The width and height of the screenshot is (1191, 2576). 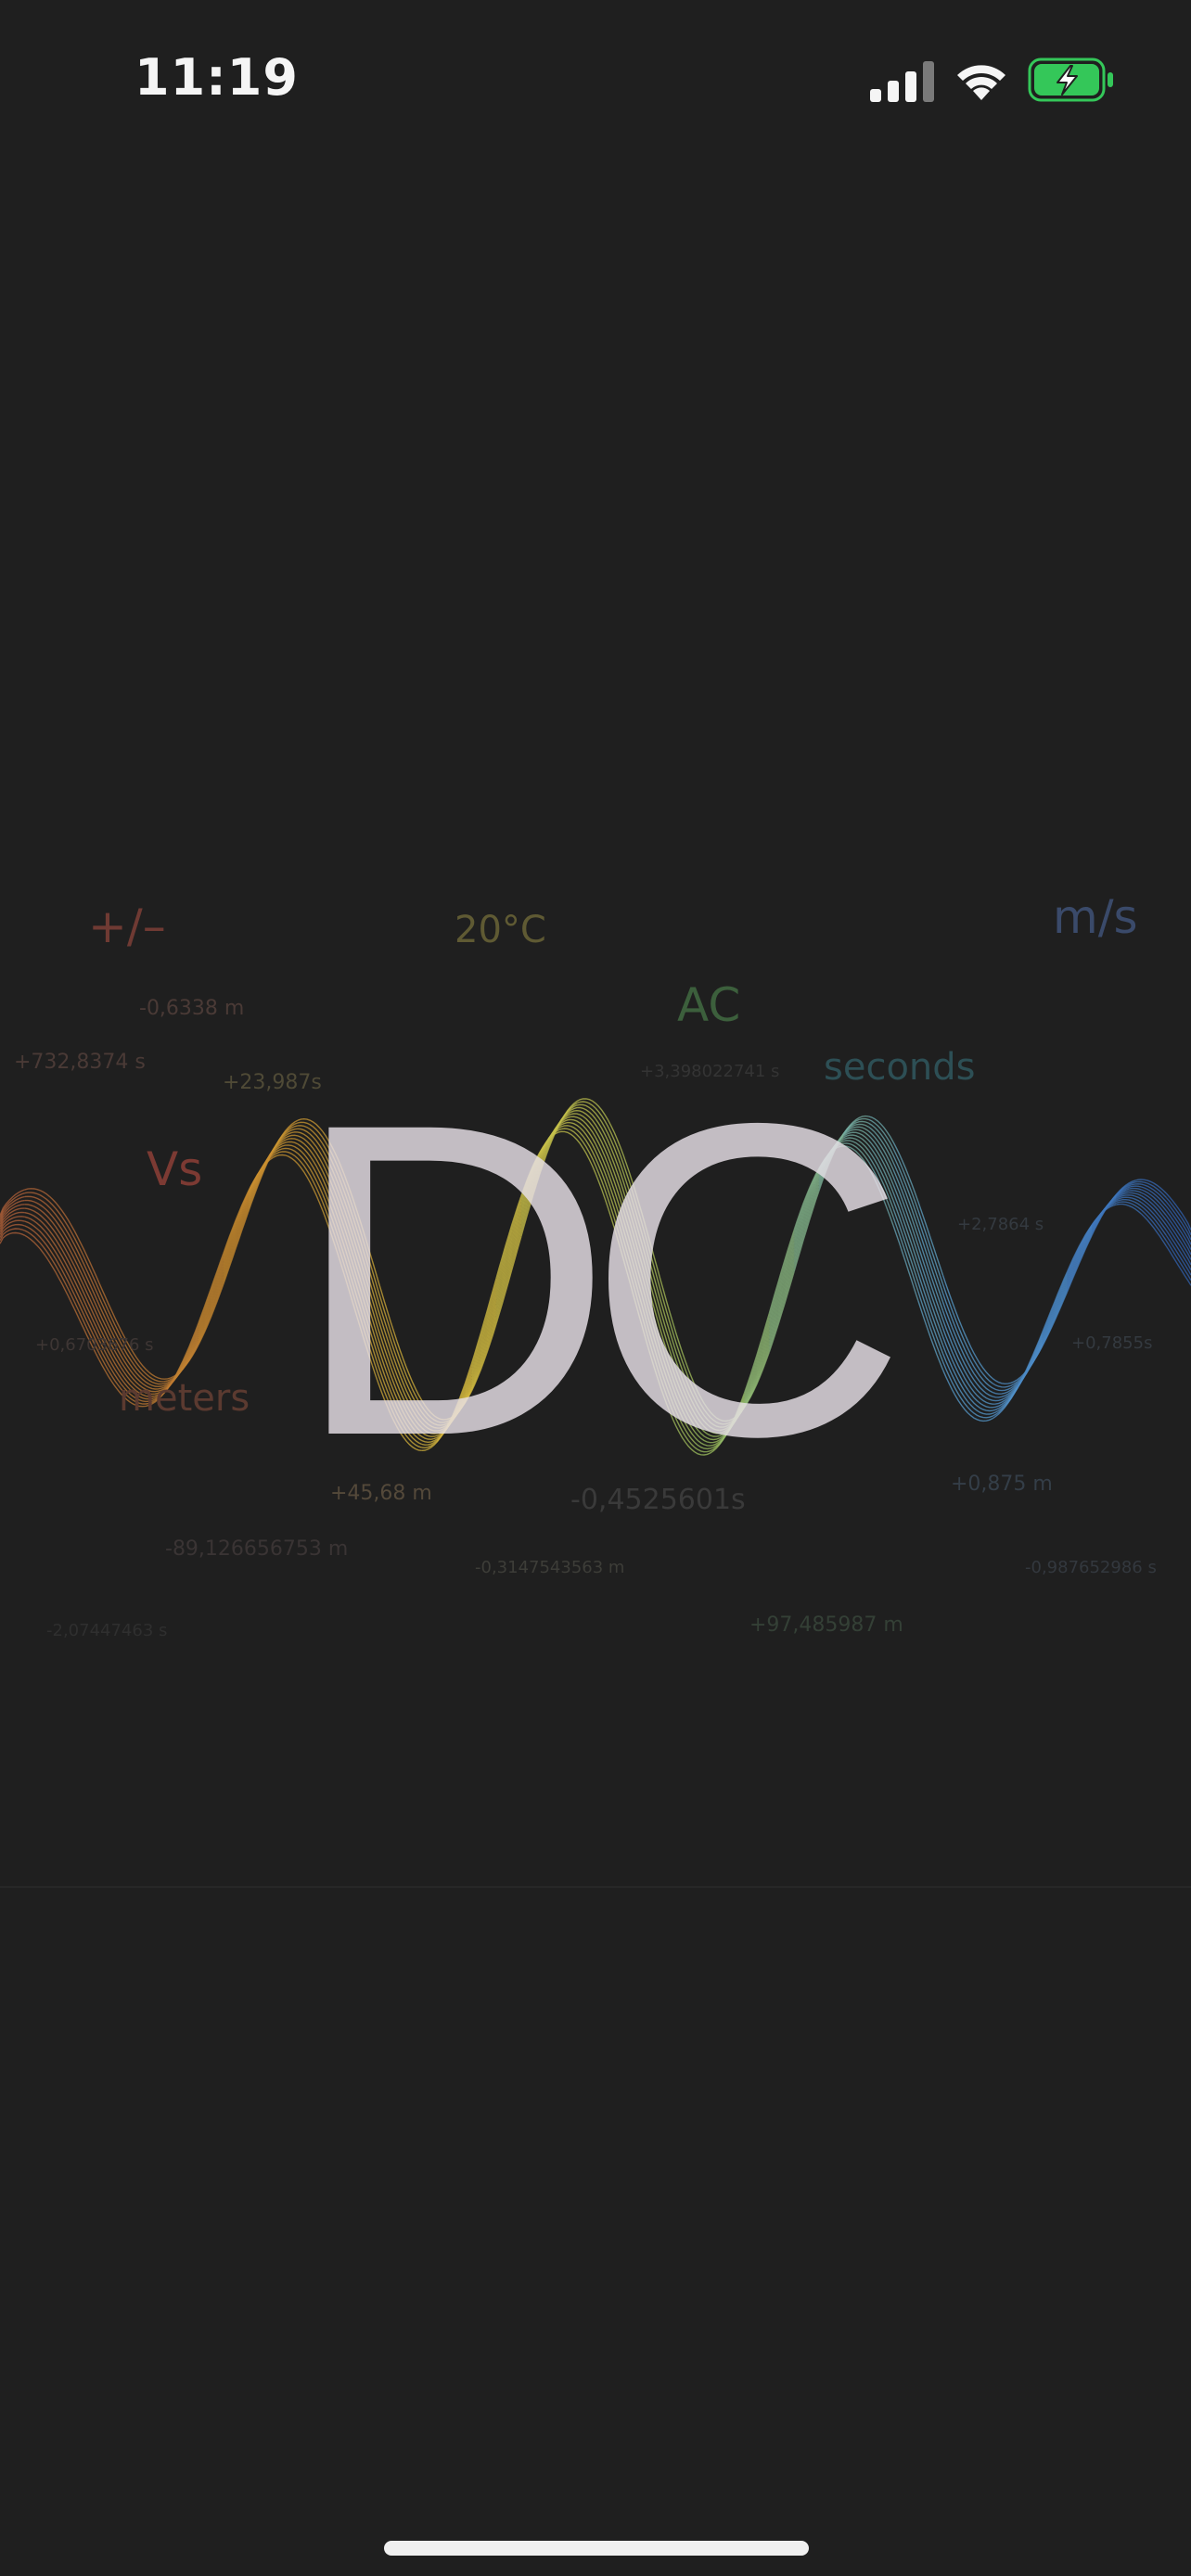 What do you see at coordinates (597, 2548) in the screenshot?
I see `home-indicator` at bounding box center [597, 2548].